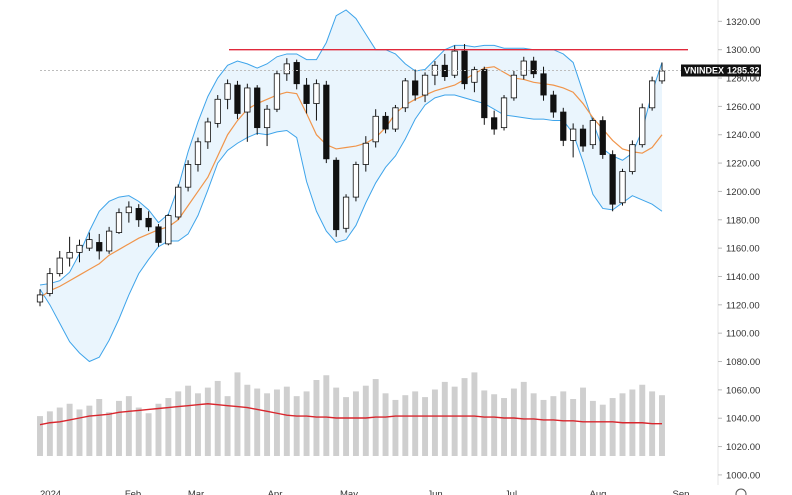 The height and width of the screenshot is (495, 792). What do you see at coordinates (743, 107) in the screenshot?
I see `price-tick-label: 1260.00` at bounding box center [743, 107].